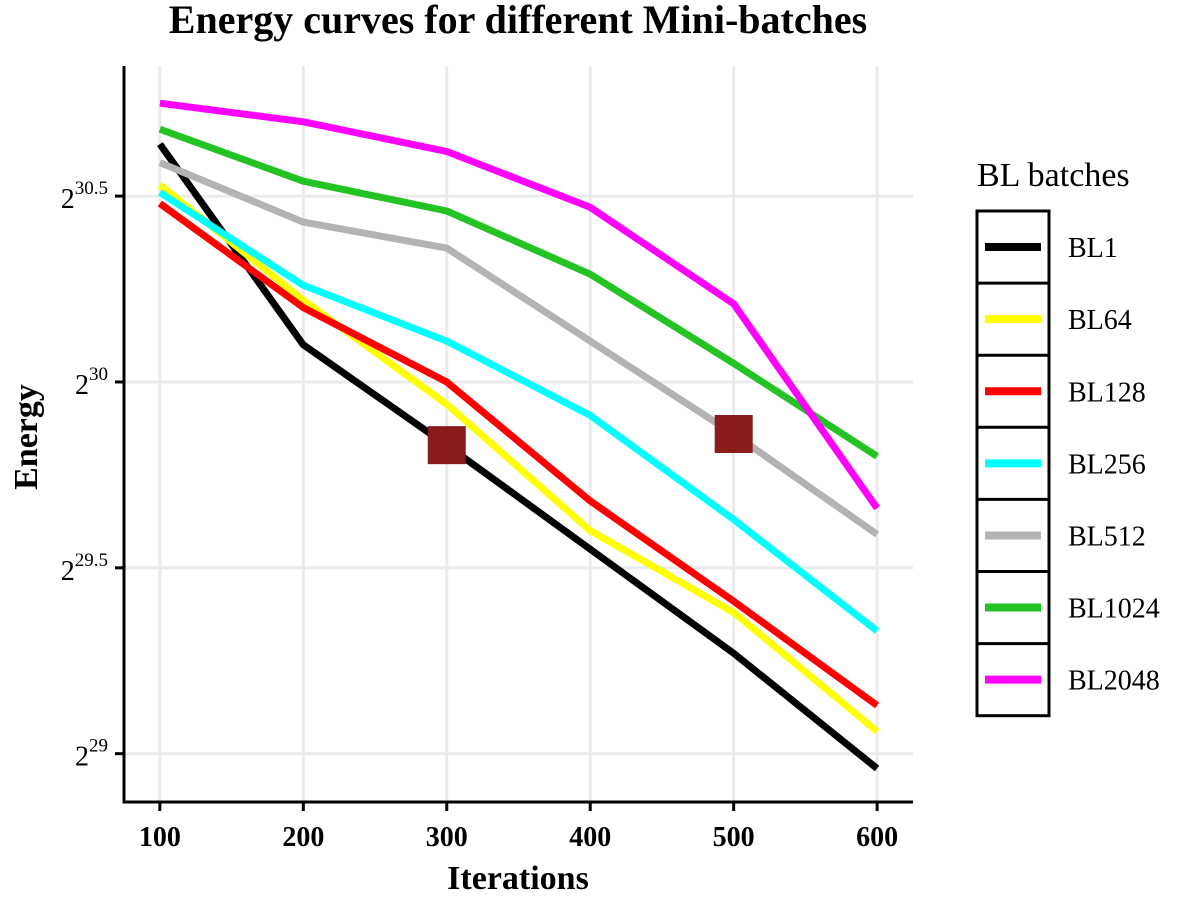 This screenshot has height=900, width=1200. I want to click on x-tick-label-4: 500, so click(734, 837).